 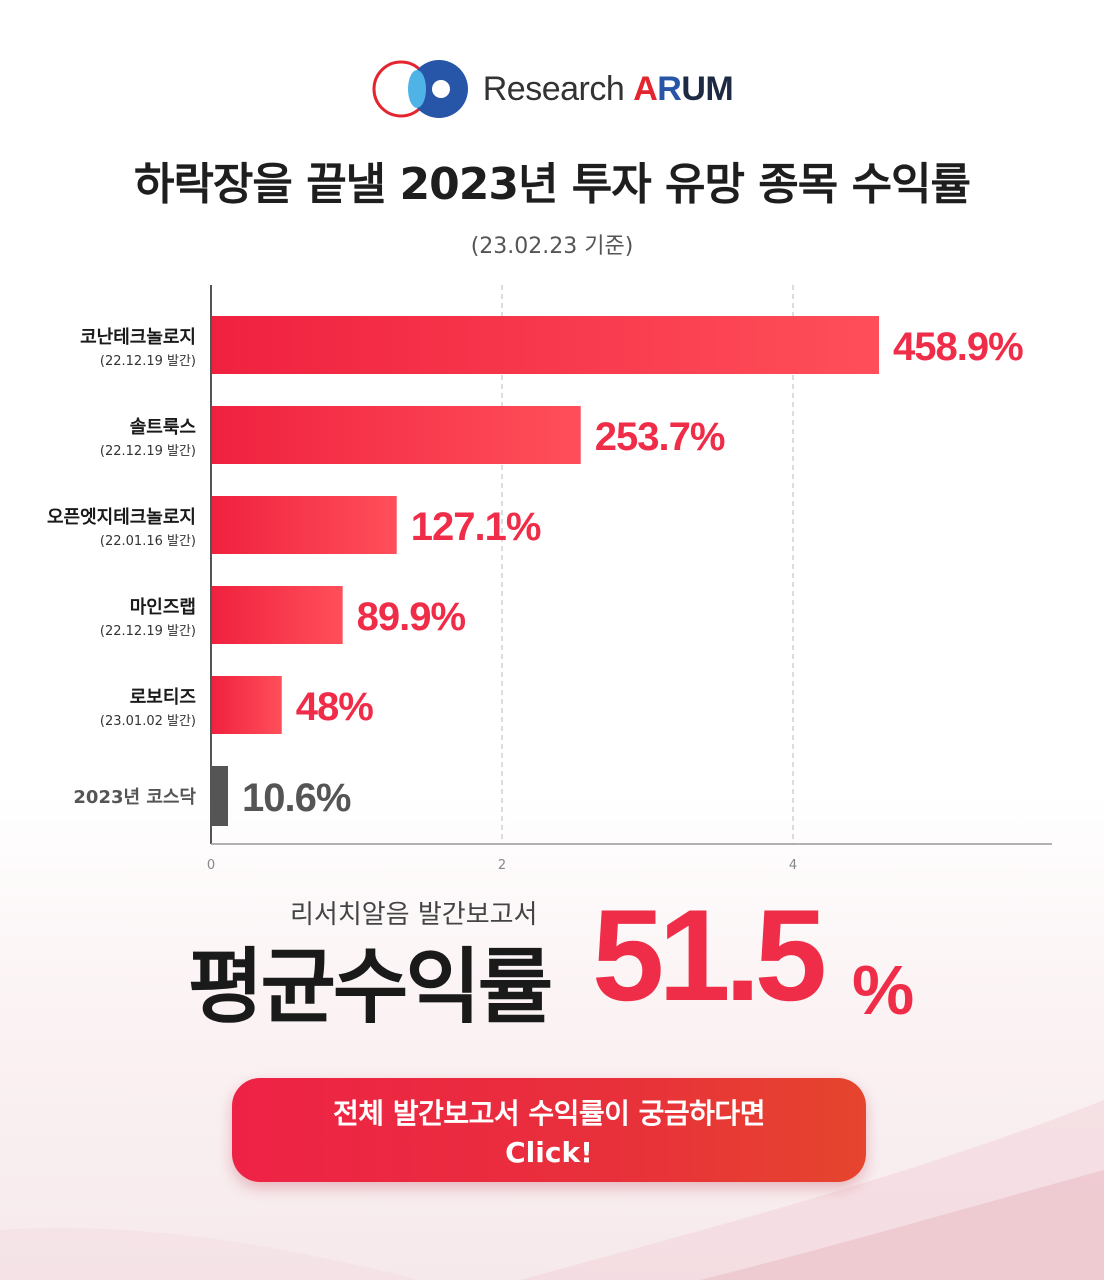 What do you see at coordinates (502, 865) in the screenshot?
I see `x-tick-label: 2` at bounding box center [502, 865].